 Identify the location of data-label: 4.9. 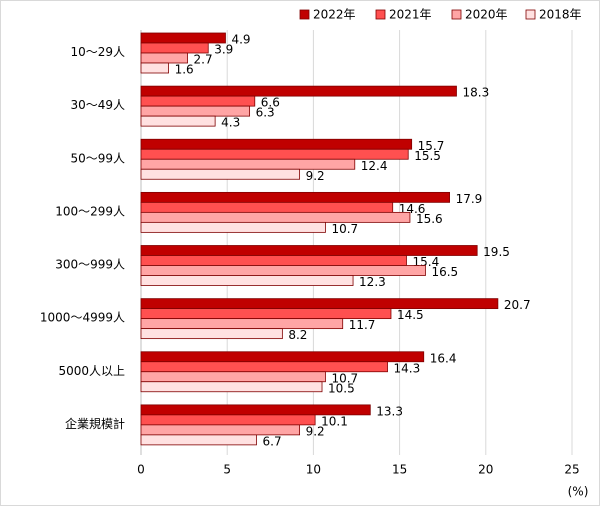
(240, 40).